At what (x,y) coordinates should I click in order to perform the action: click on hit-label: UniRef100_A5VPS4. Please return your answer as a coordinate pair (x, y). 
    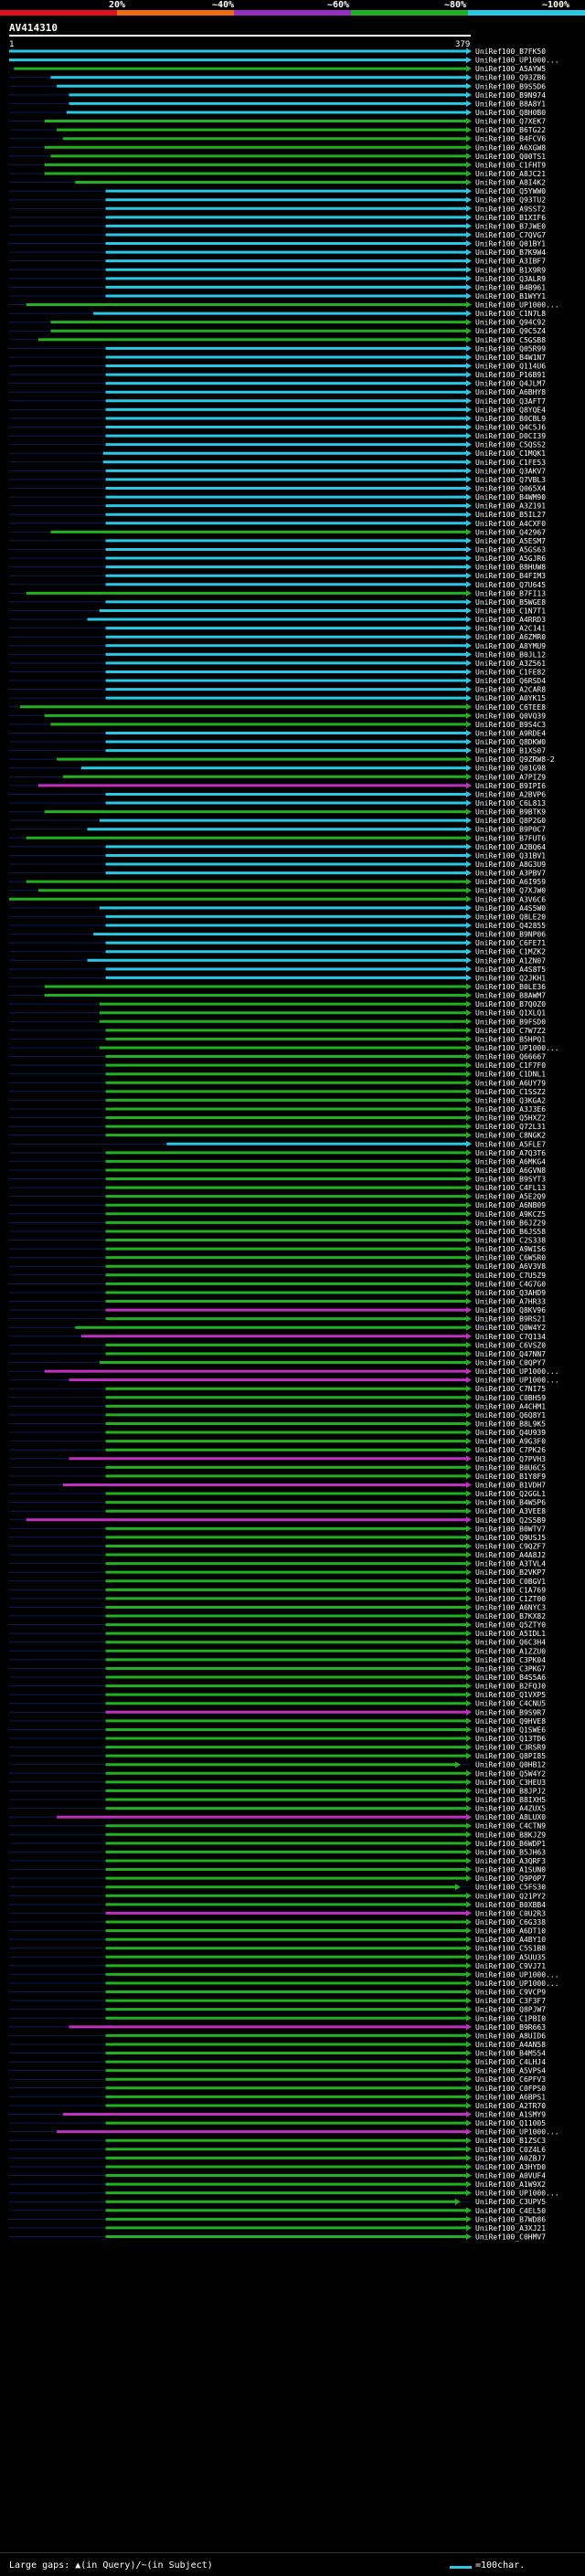
    Looking at the image, I should click on (511, 2071).